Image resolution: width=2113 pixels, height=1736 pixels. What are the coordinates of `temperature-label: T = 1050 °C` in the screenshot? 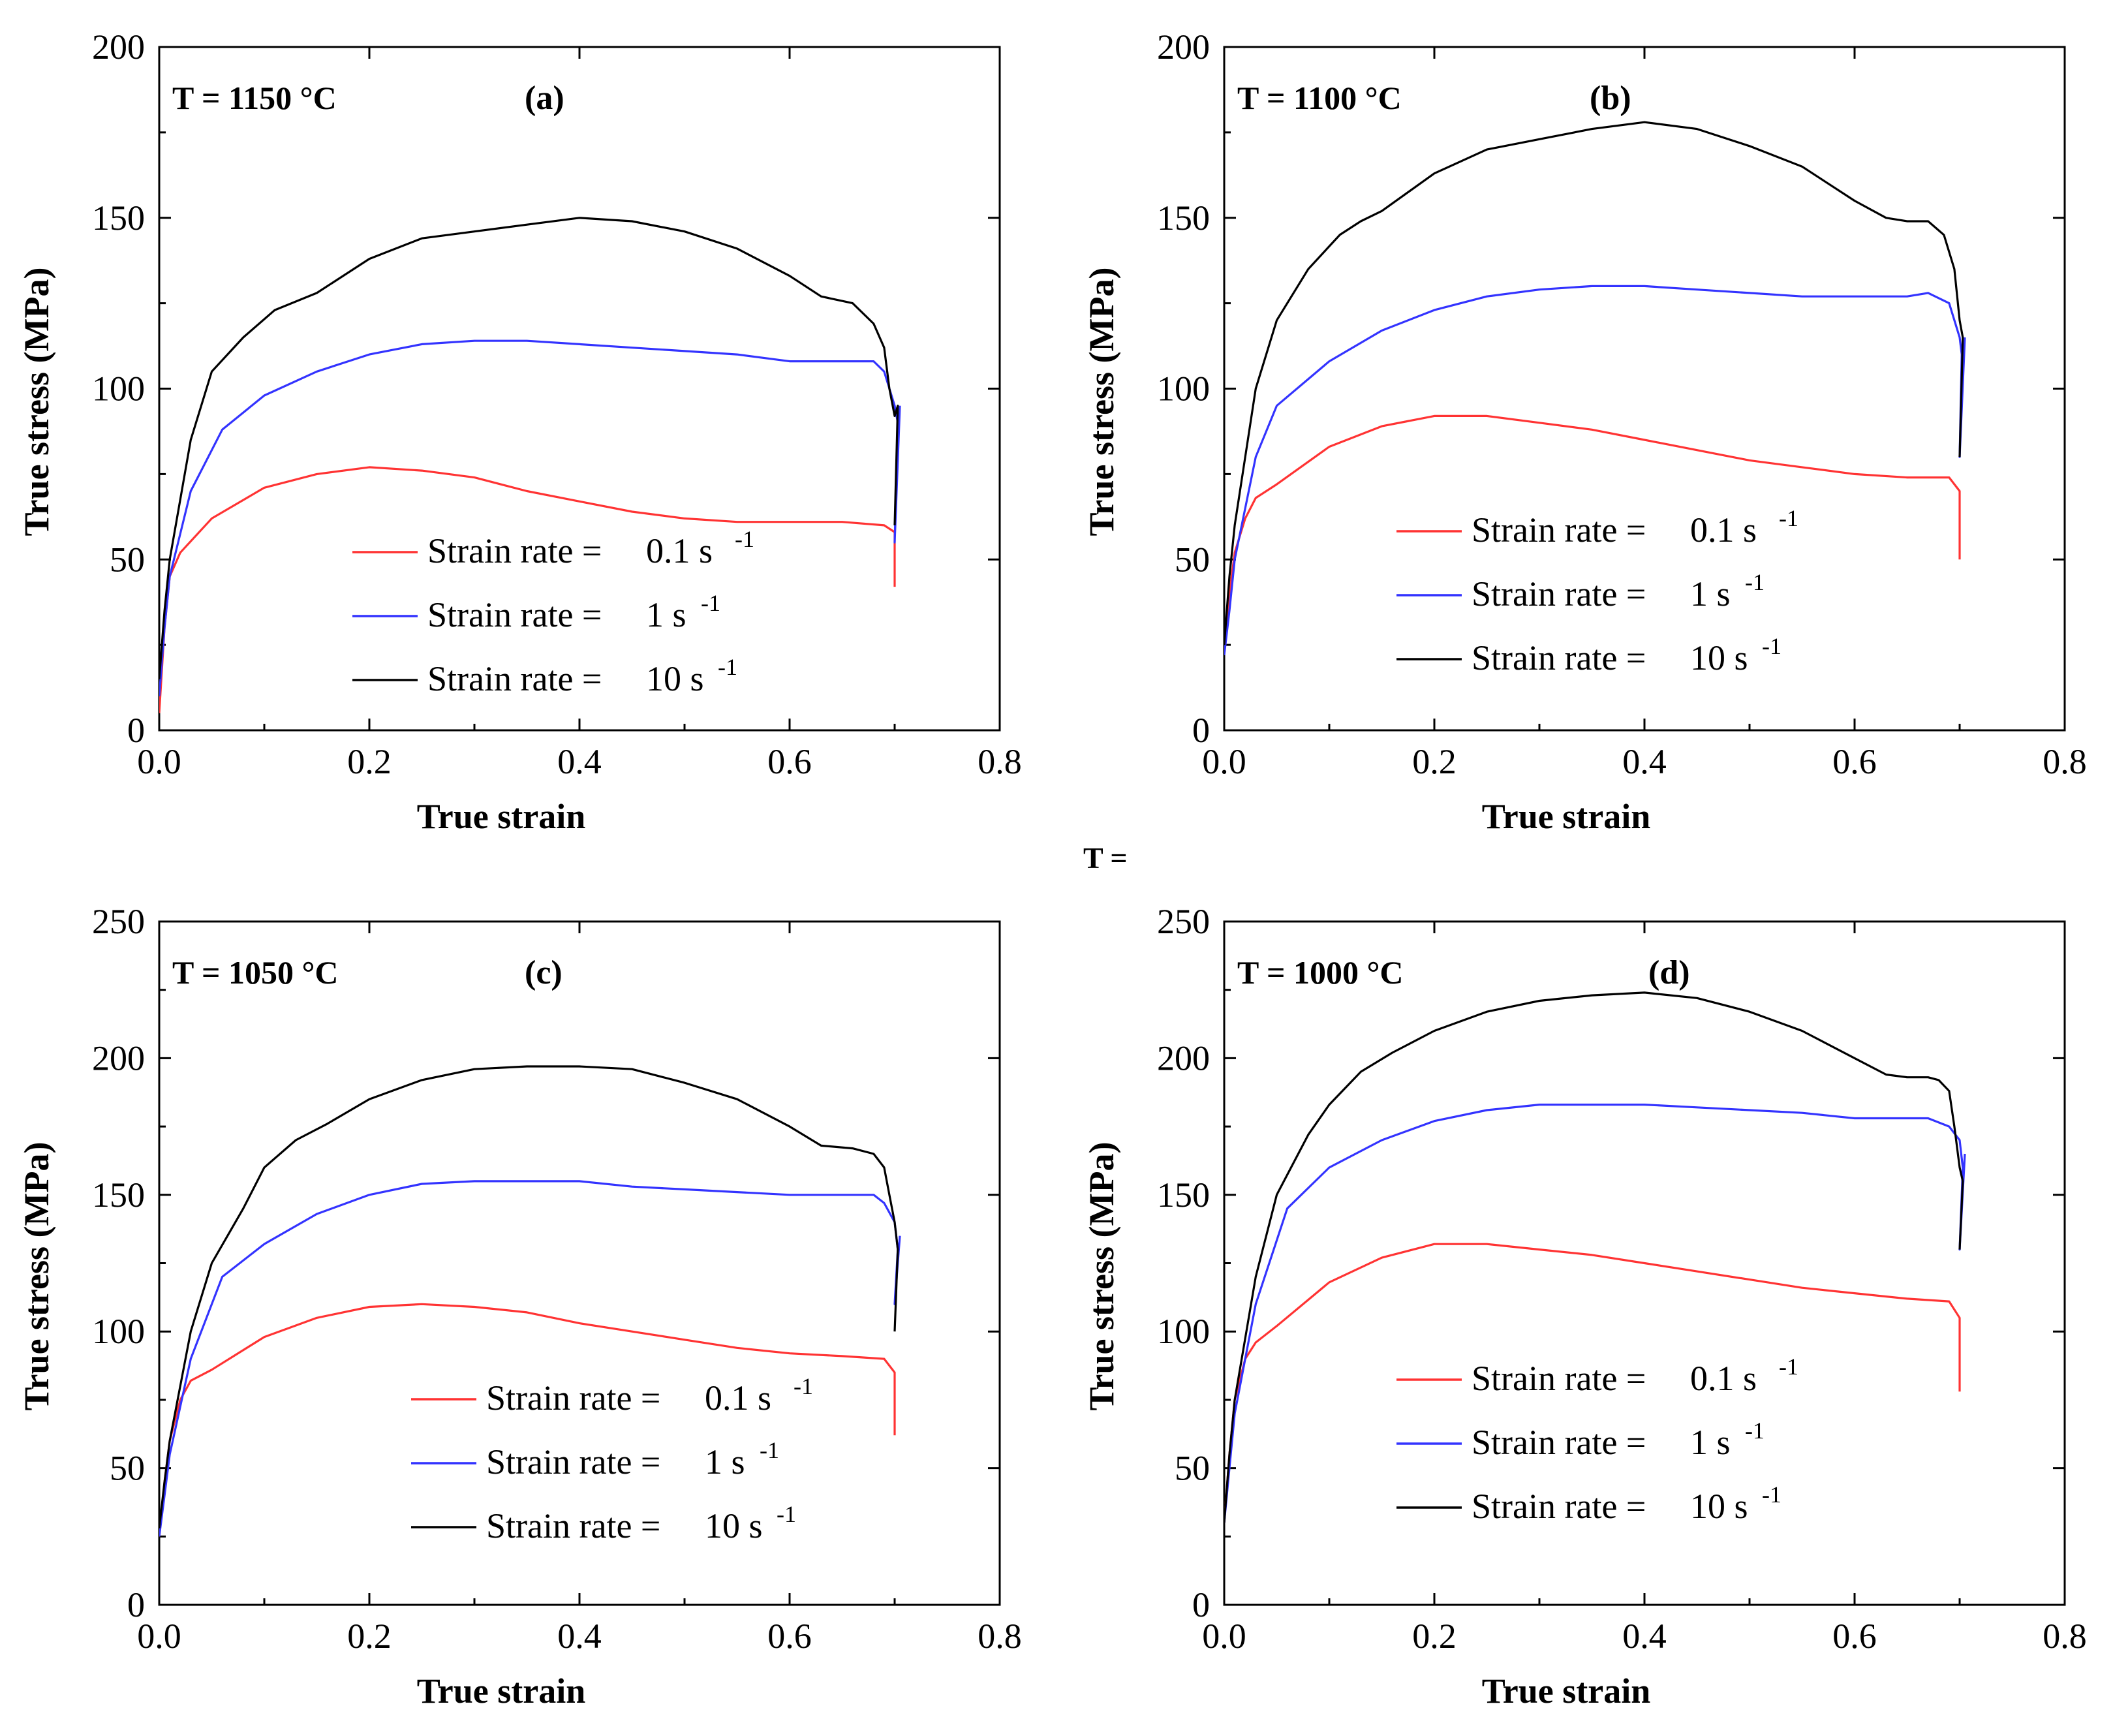 It's located at (255, 972).